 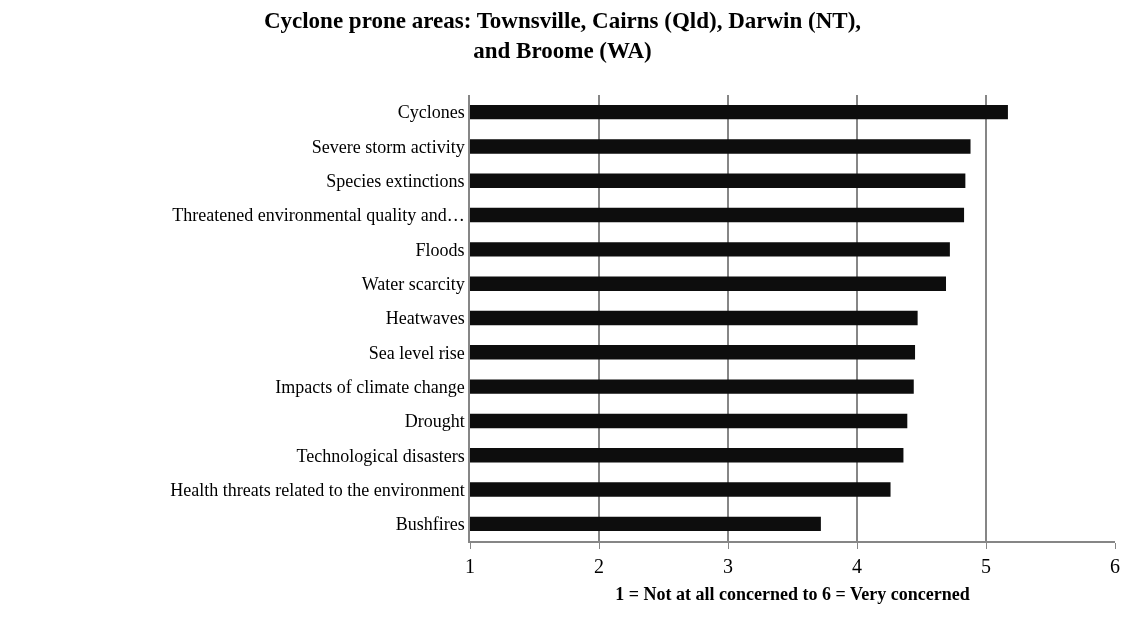 What do you see at coordinates (431, 112) in the screenshot?
I see `y-tick-label: Cyclones` at bounding box center [431, 112].